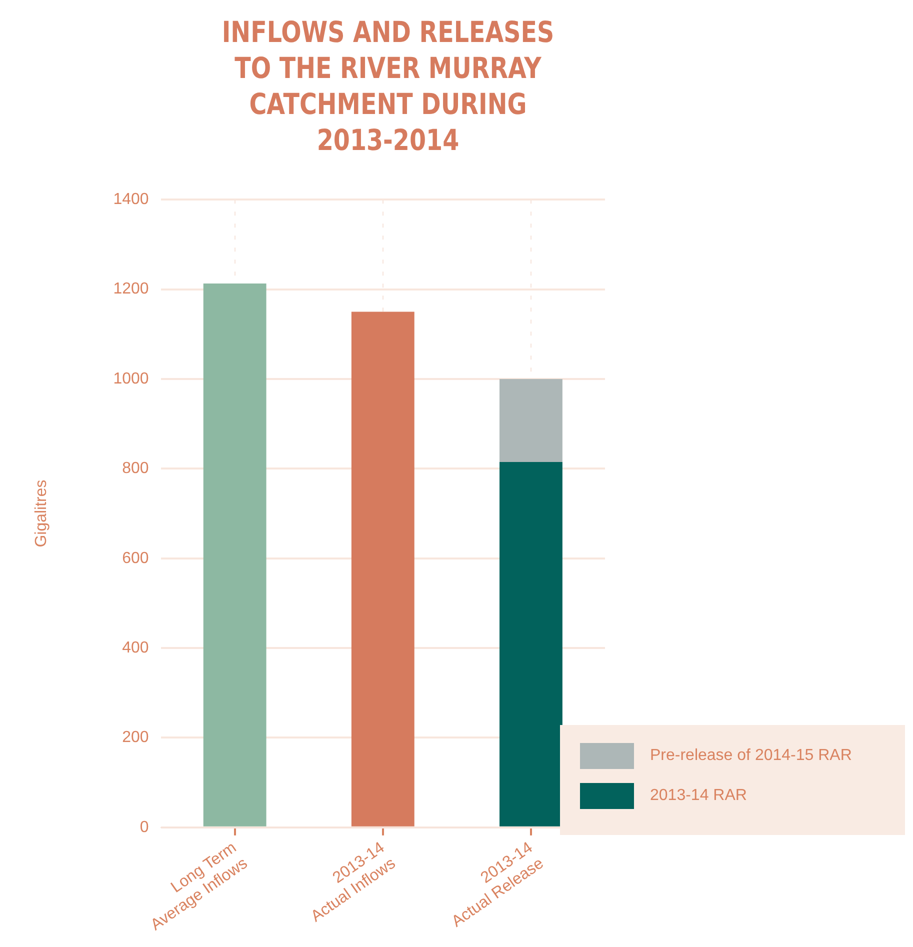  What do you see at coordinates (131, 379) in the screenshot?
I see `y-tick-label: 1000` at bounding box center [131, 379].